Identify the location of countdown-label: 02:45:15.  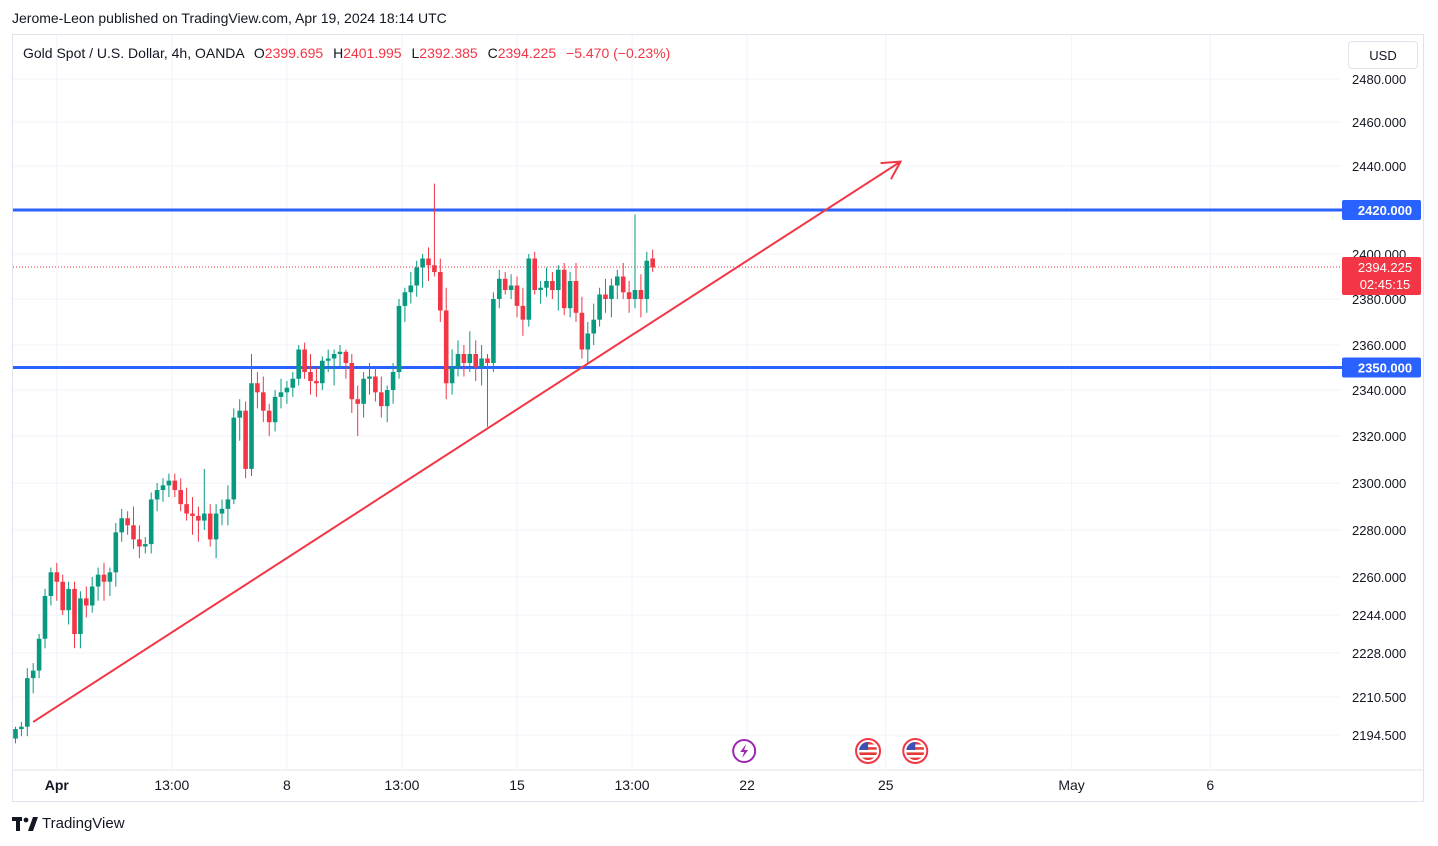
(1385, 284).